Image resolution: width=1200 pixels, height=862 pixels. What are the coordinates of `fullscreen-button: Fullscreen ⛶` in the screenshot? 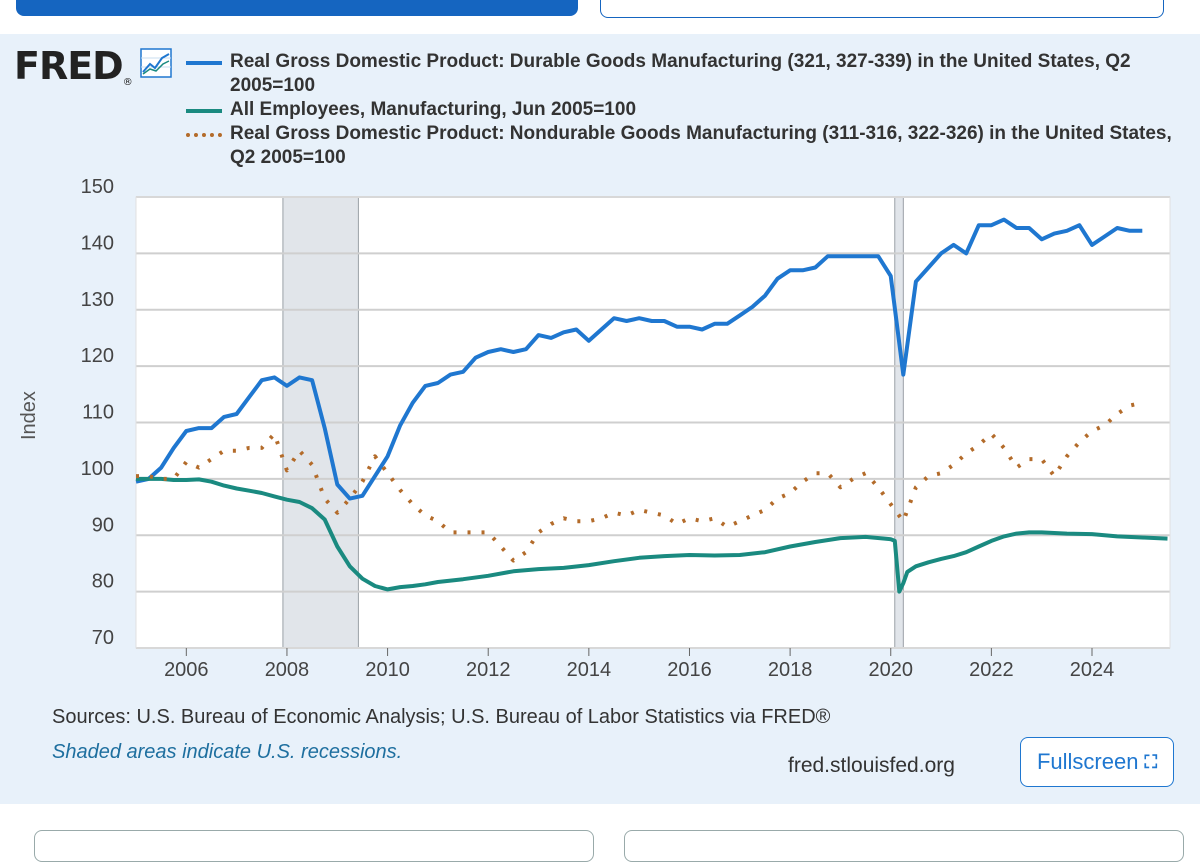 It's located at (1097, 762).